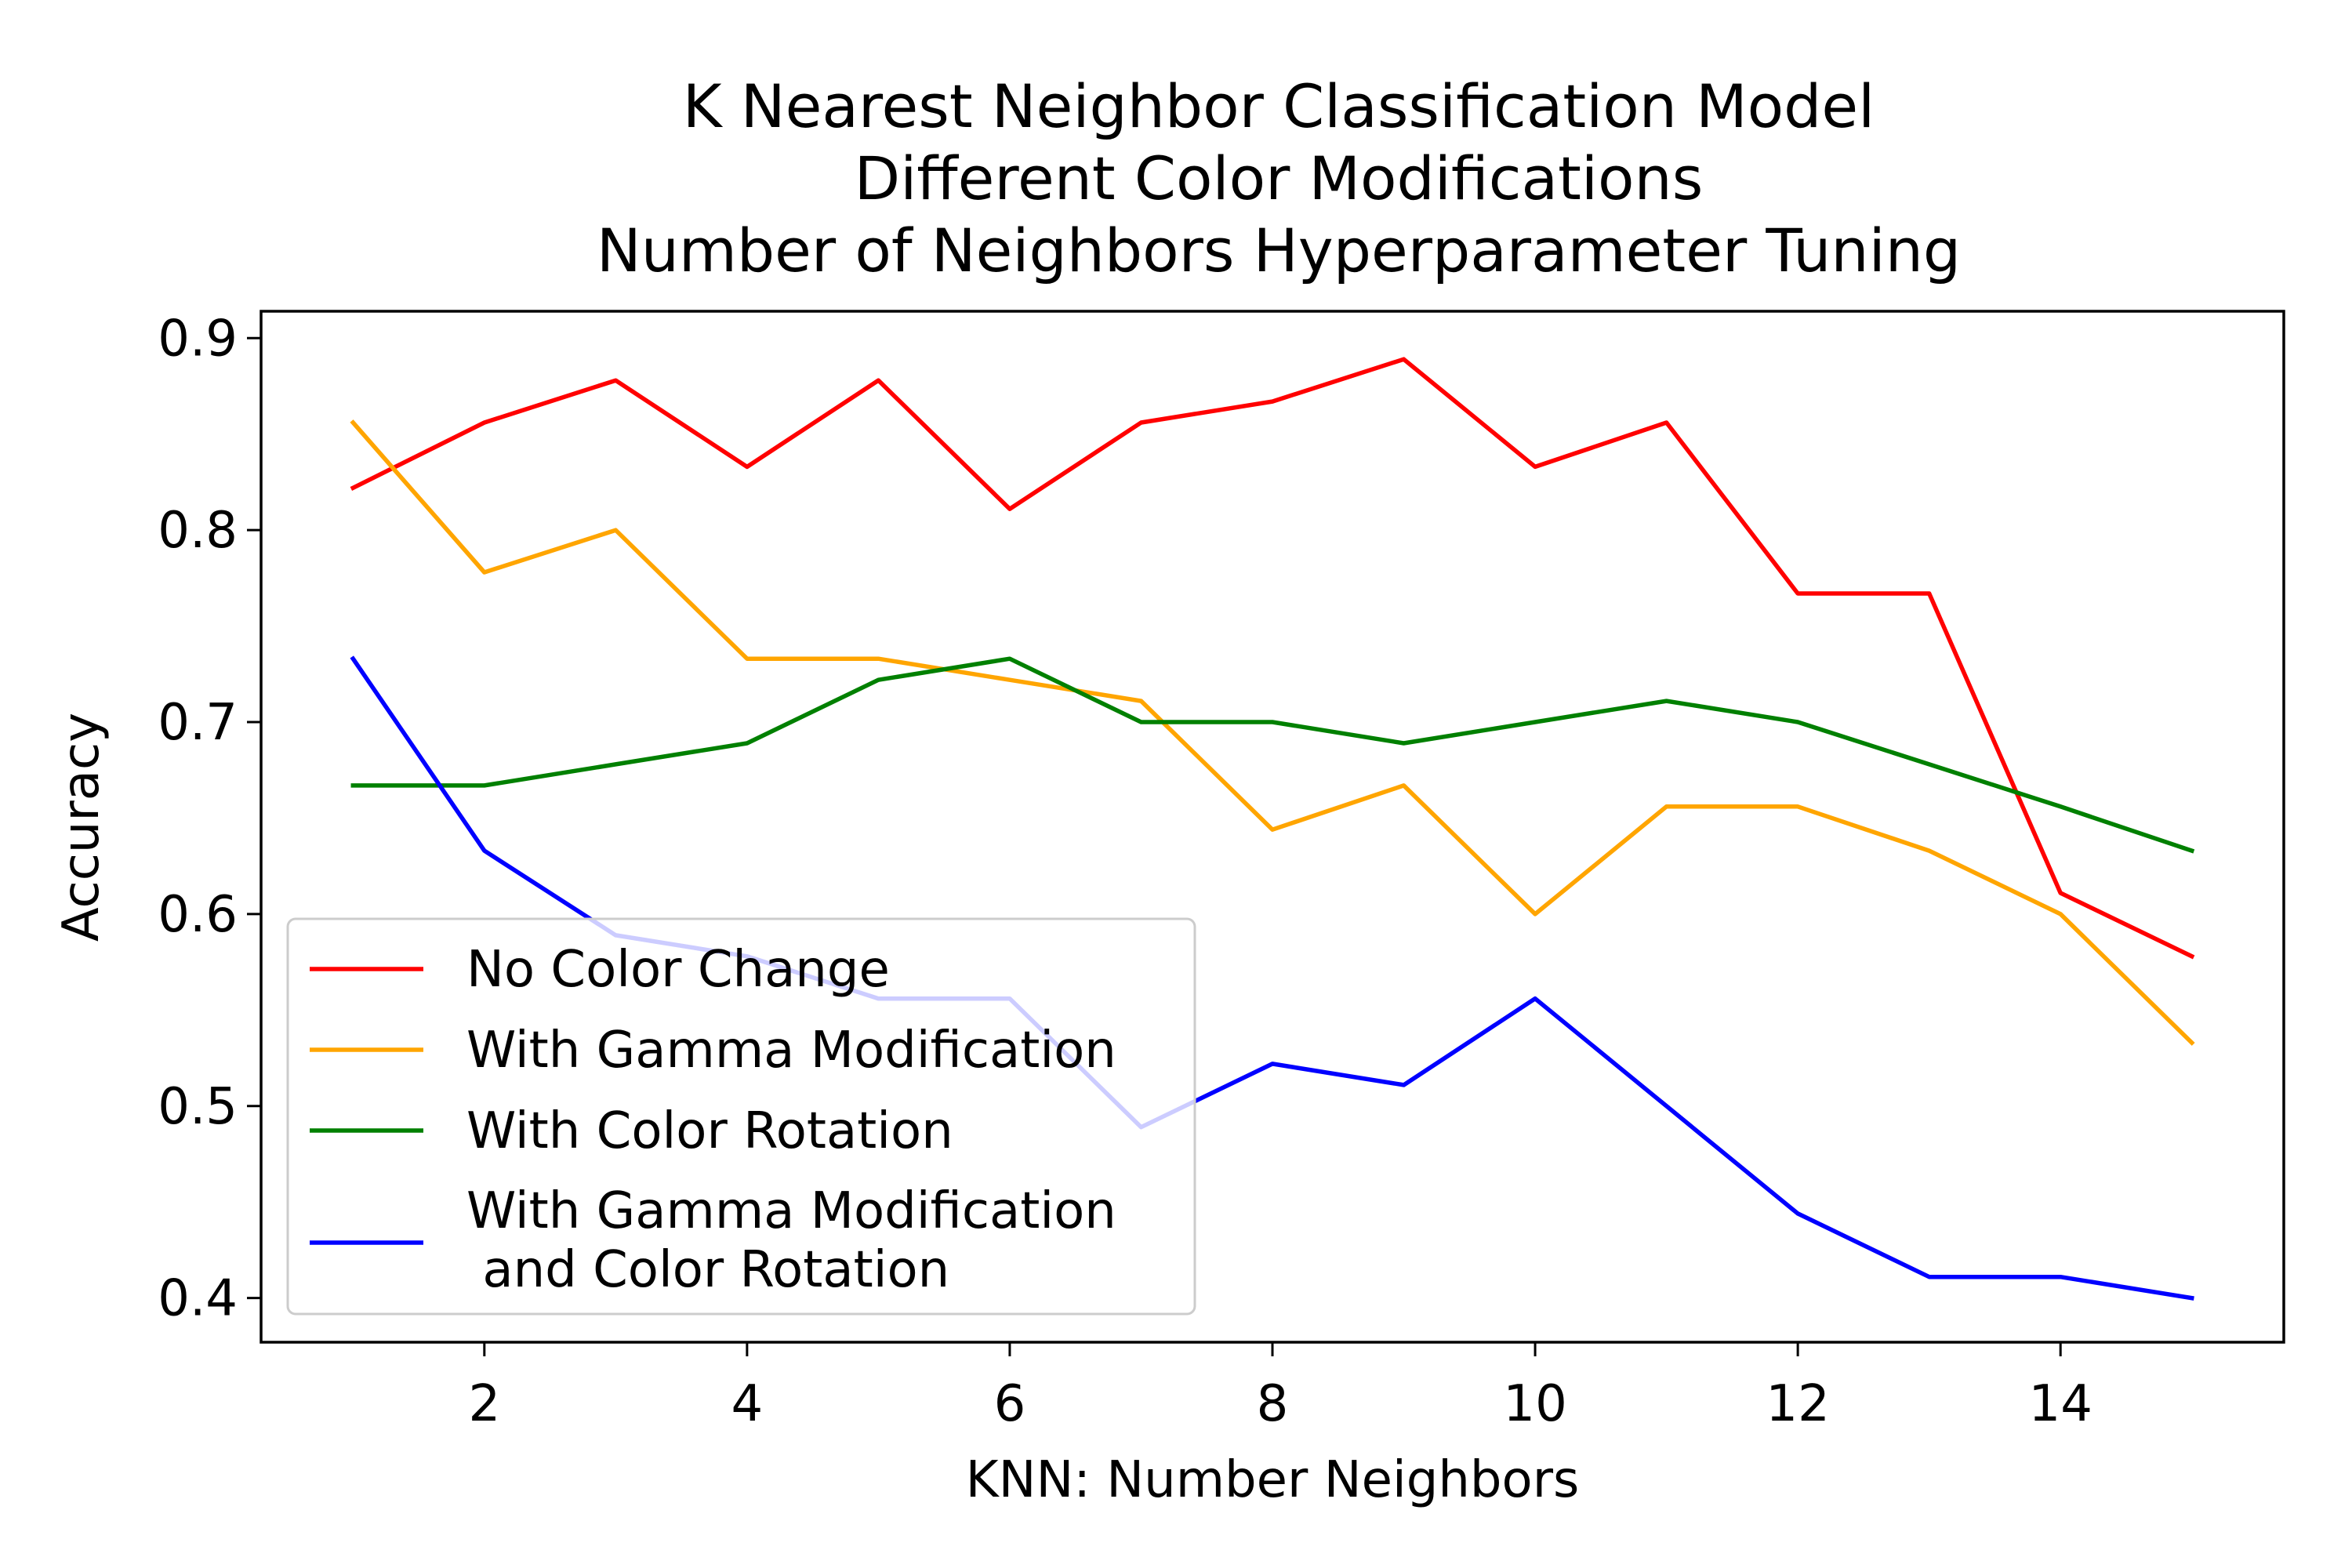 This screenshot has width=2352, height=1568. I want to click on x-tick-label: 6, so click(1010, 1404).